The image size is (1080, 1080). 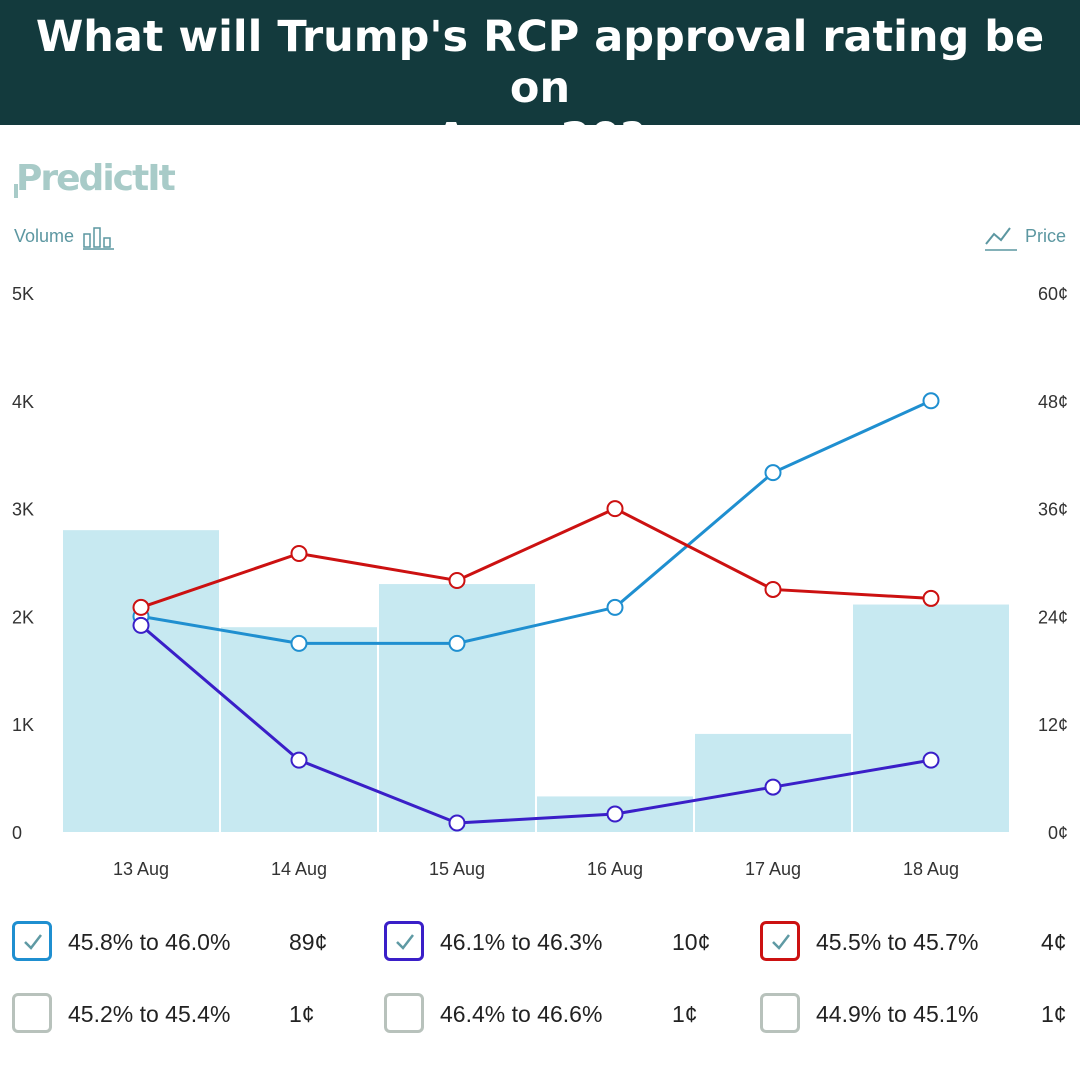 I want to click on volume-tick-label: 0, so click(x=17, y=833).